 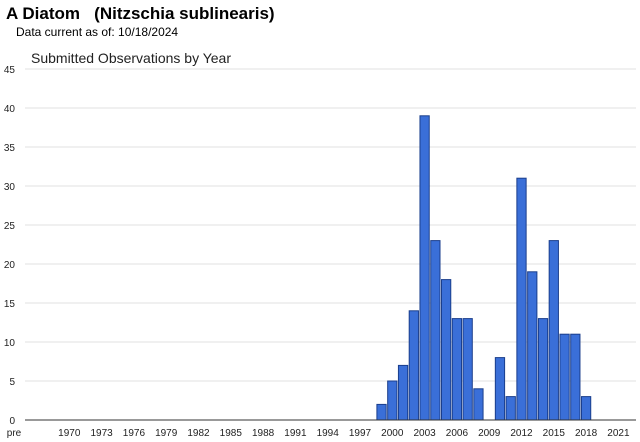 What do you see at coordinates (12, 382) in the screenshot?
I see `y-tick-label: 5` at bounding box center [12, 382].